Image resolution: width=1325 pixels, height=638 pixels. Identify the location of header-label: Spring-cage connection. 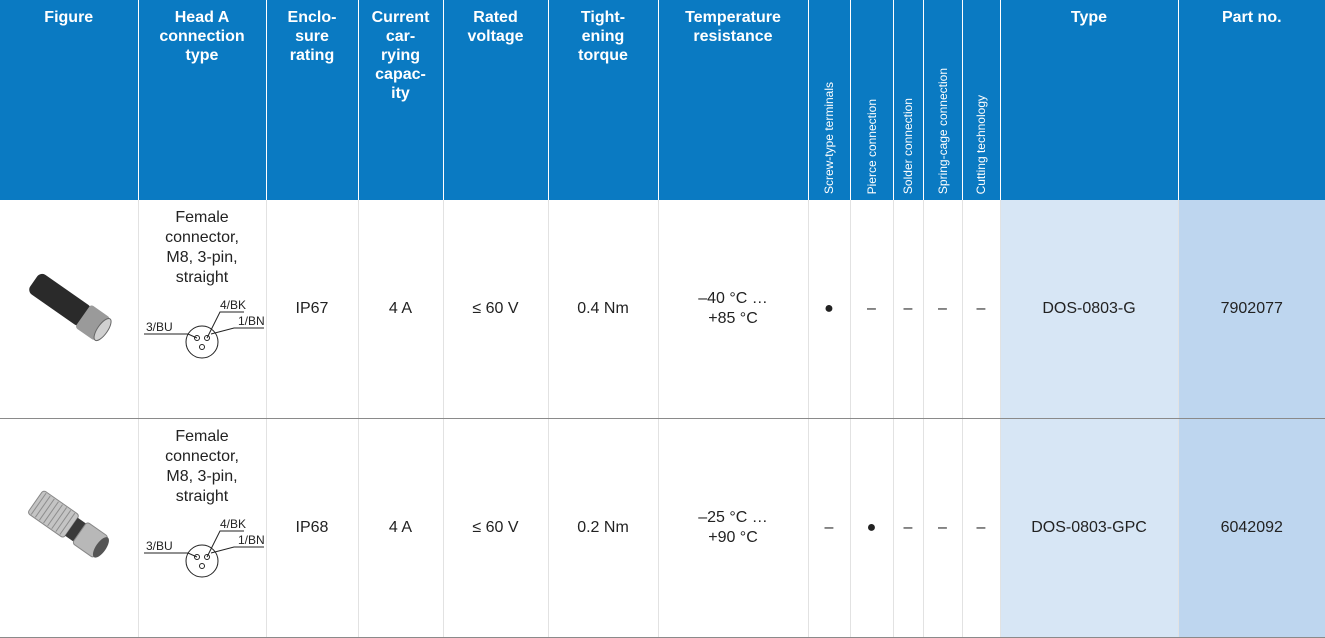
(942, 130).